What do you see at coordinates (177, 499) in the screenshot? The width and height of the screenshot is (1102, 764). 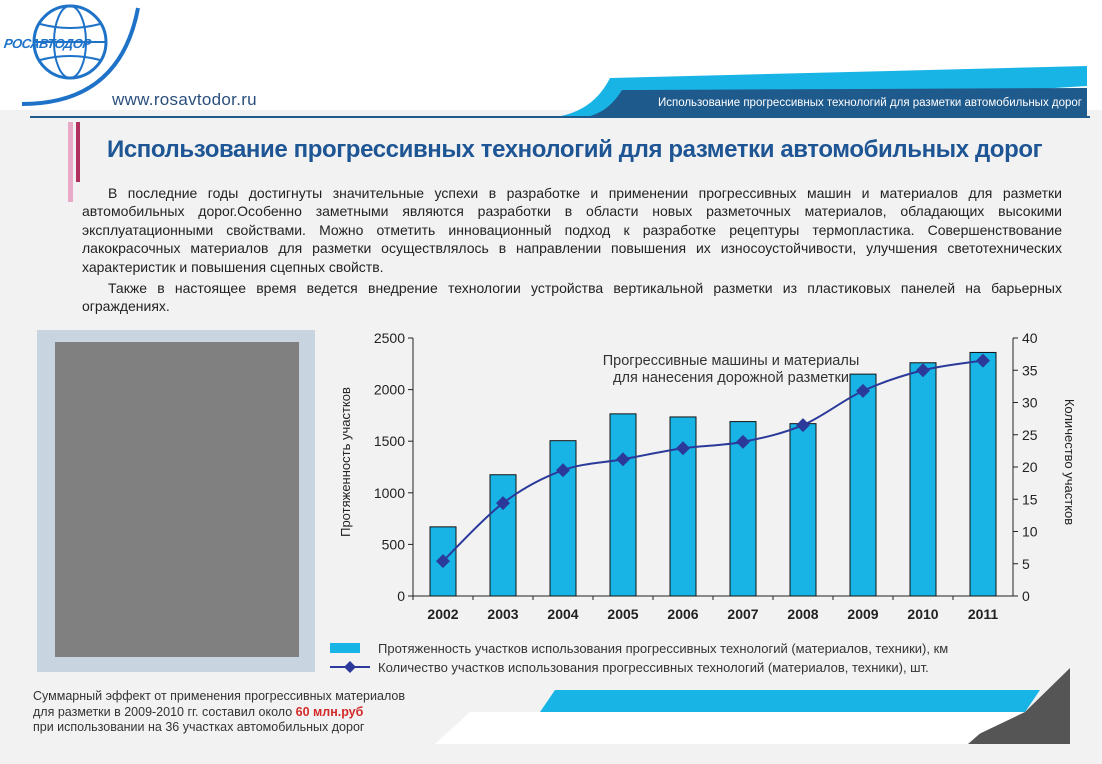 I see `photo-placeholder` at bounding box center [177, 499].